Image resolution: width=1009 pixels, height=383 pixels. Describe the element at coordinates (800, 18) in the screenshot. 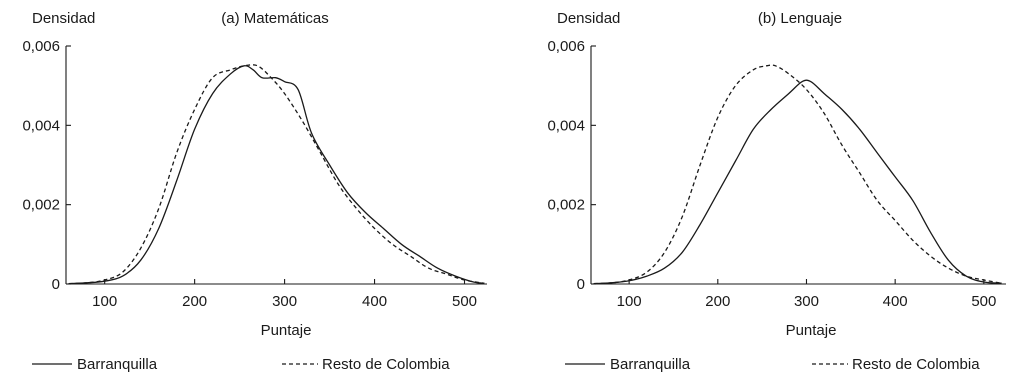

I see `panel-title: (b) Lenguaje` at that location.